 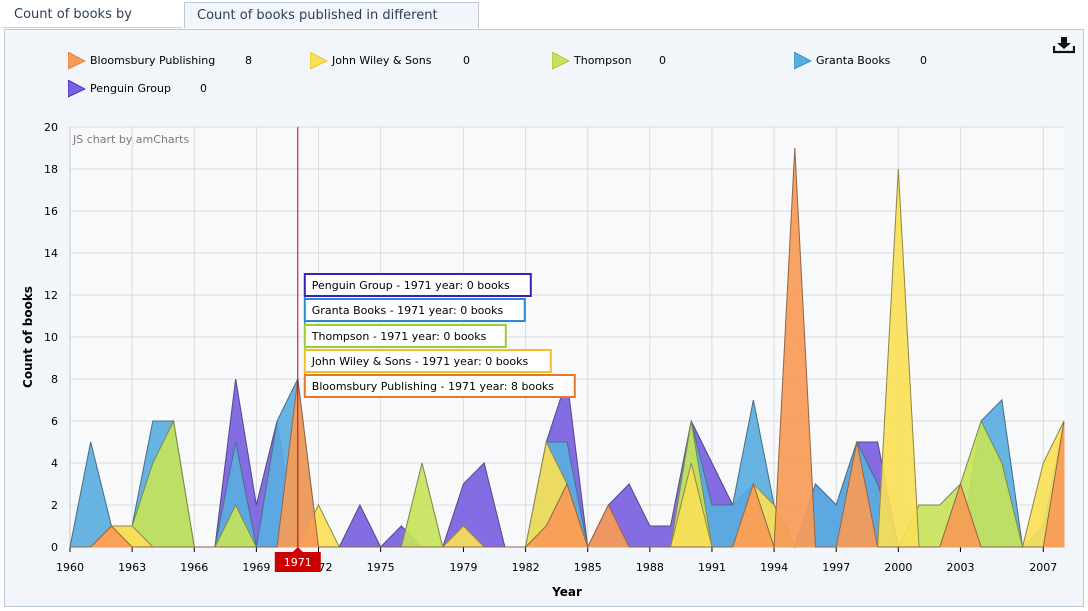 I want to click on x-tick-label: 2000, so click(x=898, y=567).